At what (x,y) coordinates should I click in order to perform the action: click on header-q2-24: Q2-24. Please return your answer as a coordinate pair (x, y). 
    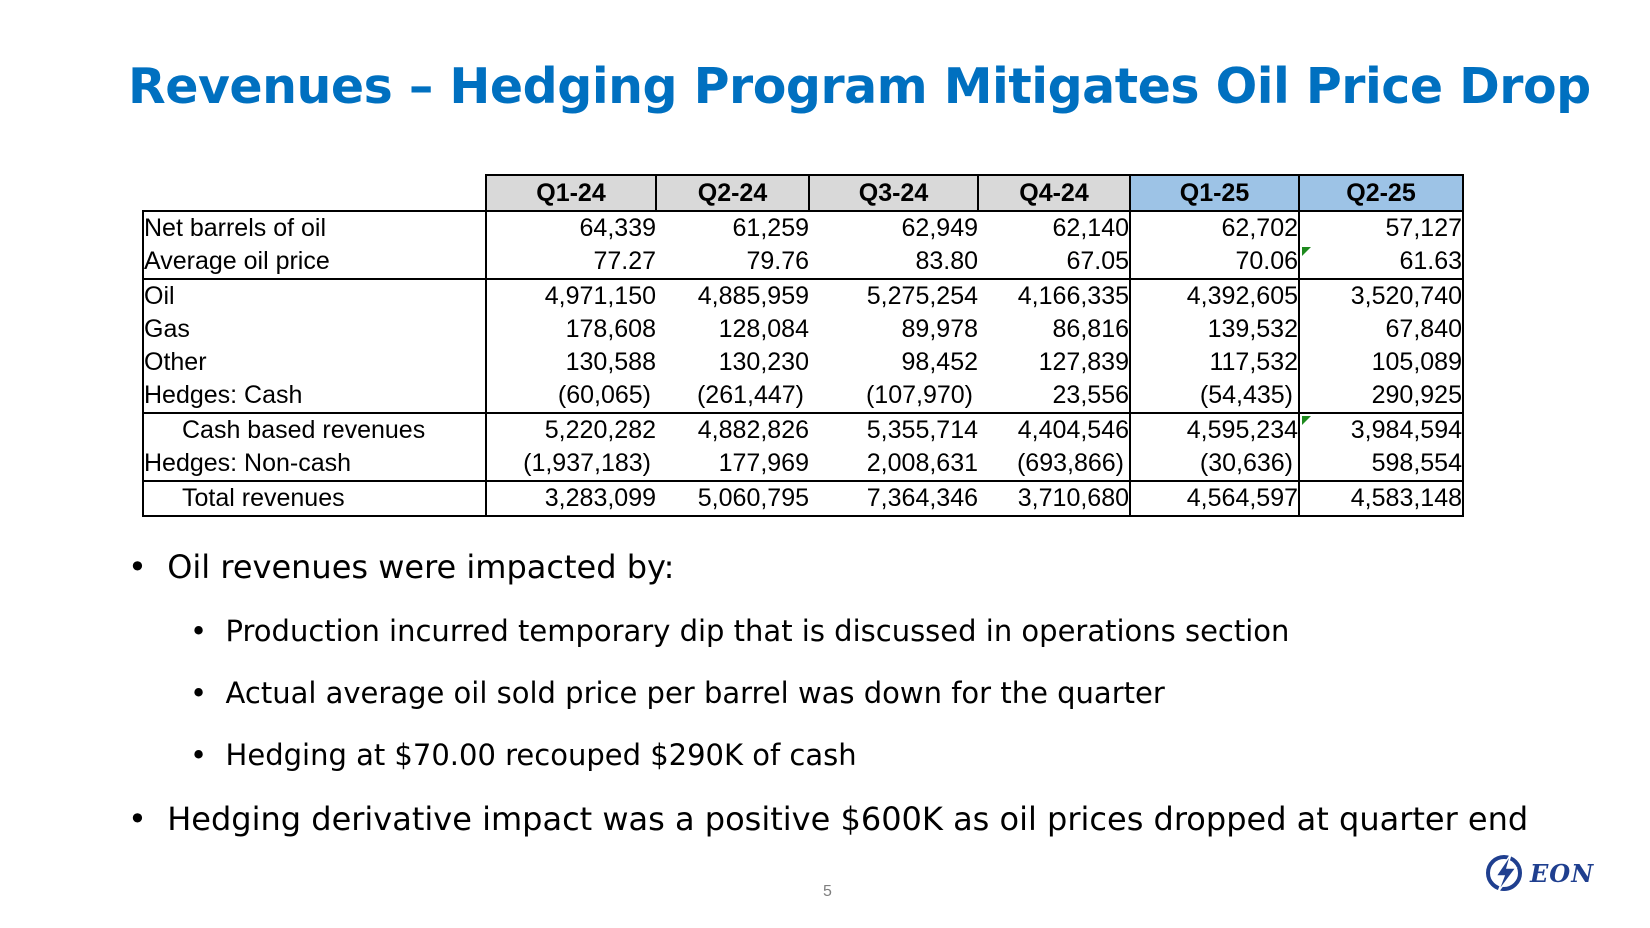
    Looking at the image, I should click on (732, 193).